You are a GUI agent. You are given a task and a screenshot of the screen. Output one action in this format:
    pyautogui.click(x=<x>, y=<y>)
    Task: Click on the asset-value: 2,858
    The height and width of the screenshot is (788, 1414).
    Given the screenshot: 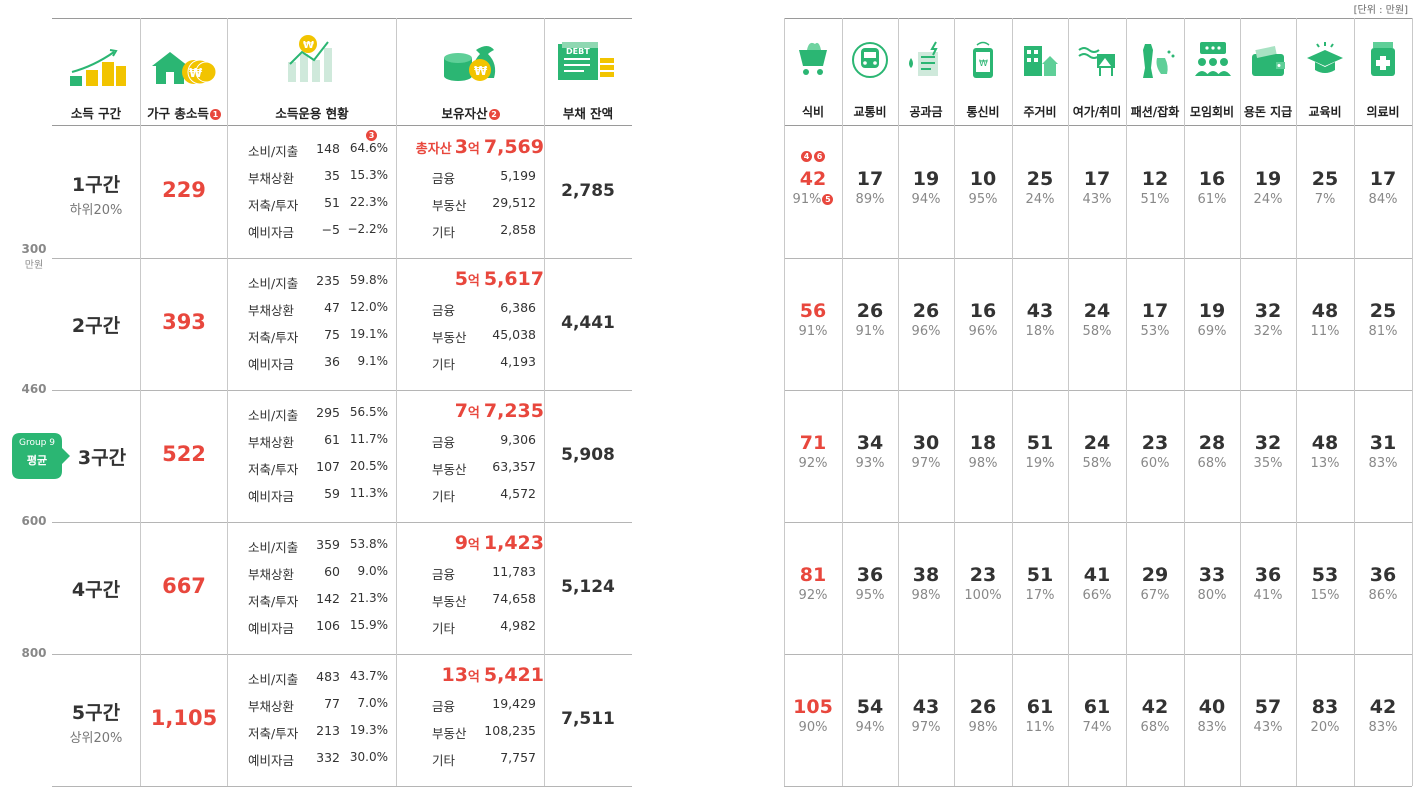 What is the action you would take?
    pyautogui.click(x=518, y=229)
    